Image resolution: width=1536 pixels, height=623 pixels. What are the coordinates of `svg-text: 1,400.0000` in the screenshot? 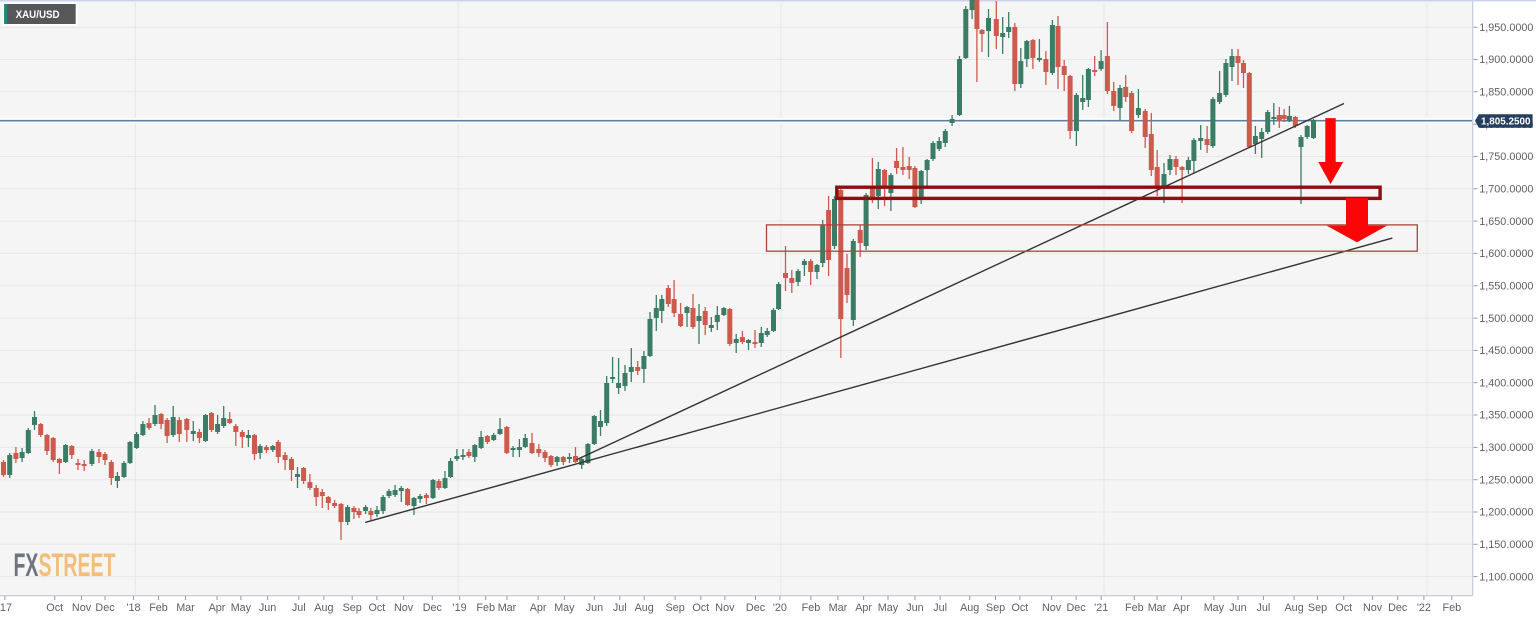 It's located at (1506, 383).